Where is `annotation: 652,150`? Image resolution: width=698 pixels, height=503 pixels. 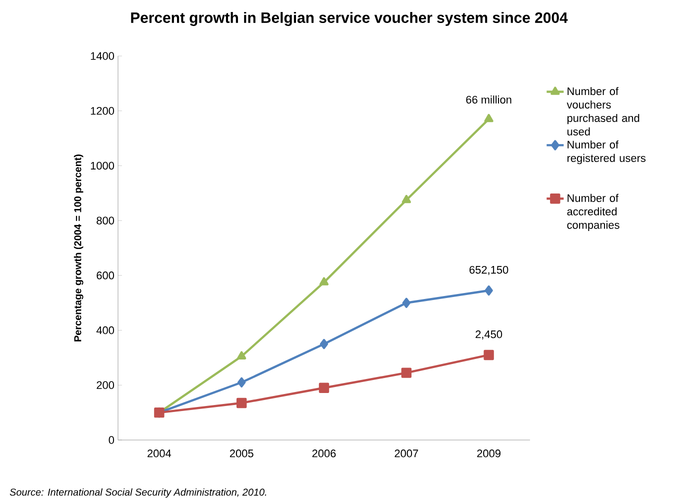
annotation: 652,150 is located at coordinates (489, 270).